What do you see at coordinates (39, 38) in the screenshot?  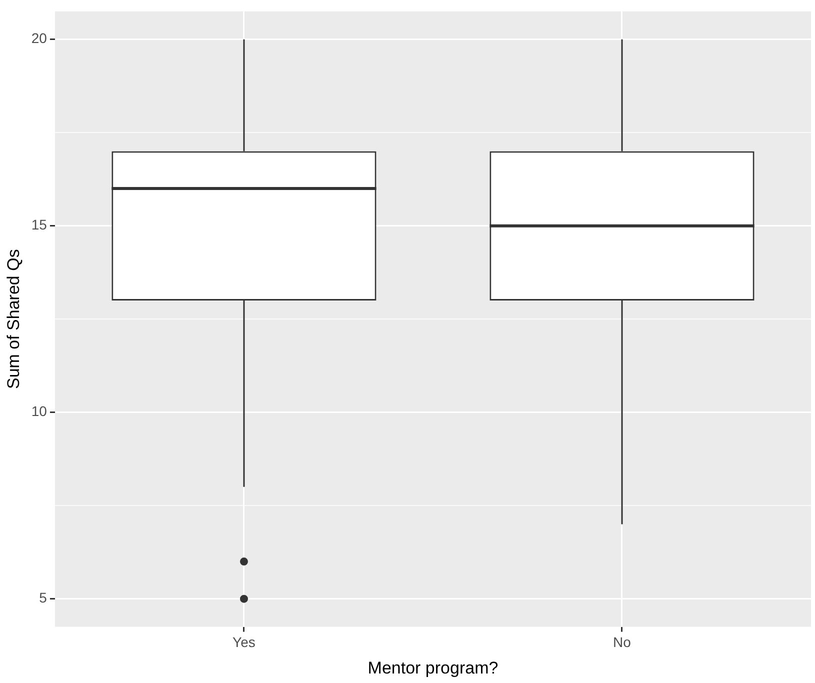 I see `y-tick-label: 20` at bounding box center [39, 38].